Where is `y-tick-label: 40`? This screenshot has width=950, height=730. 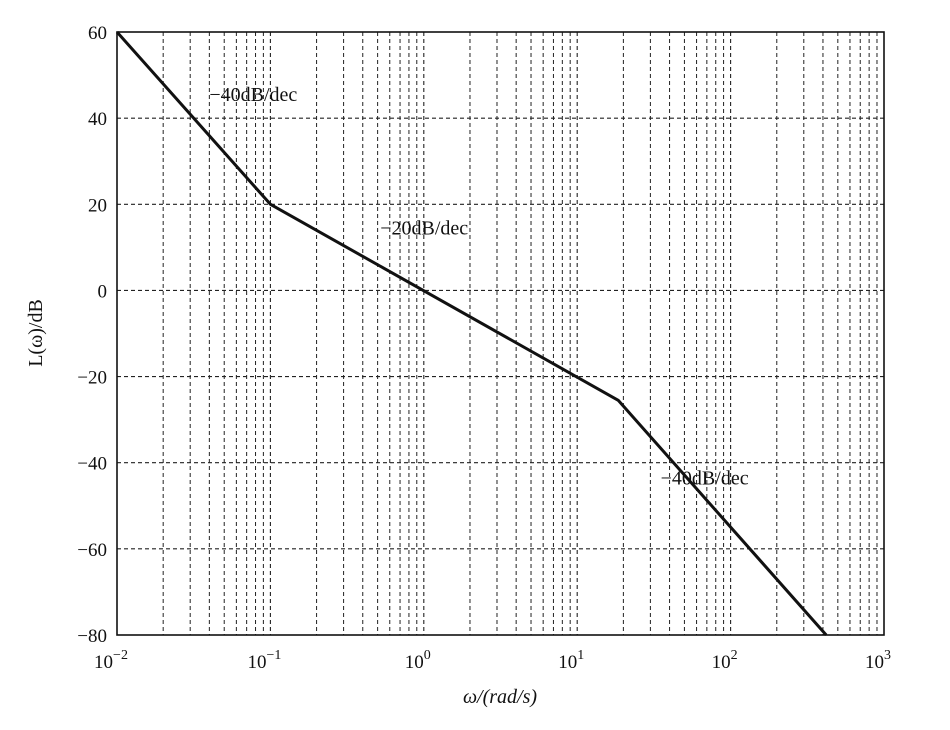 y-tick-label: 40 is located at coordinates (97, 119).